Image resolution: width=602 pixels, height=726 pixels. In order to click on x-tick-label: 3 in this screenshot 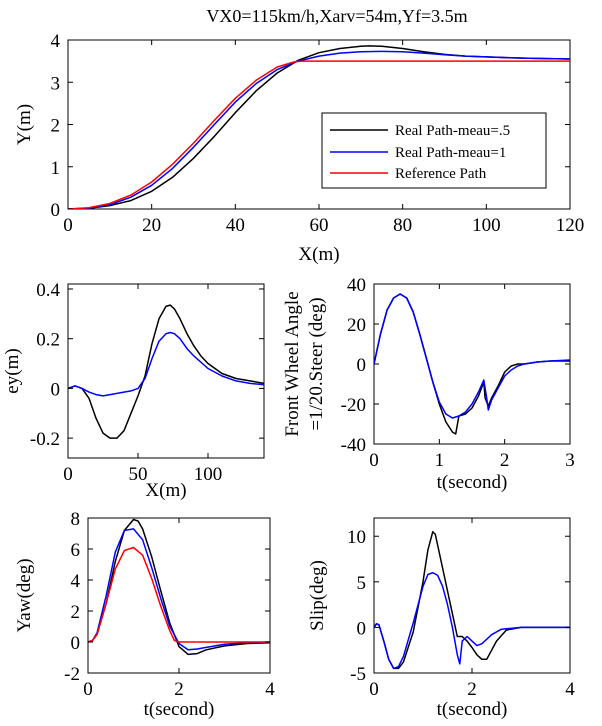, I will do `click(570, 460)`.